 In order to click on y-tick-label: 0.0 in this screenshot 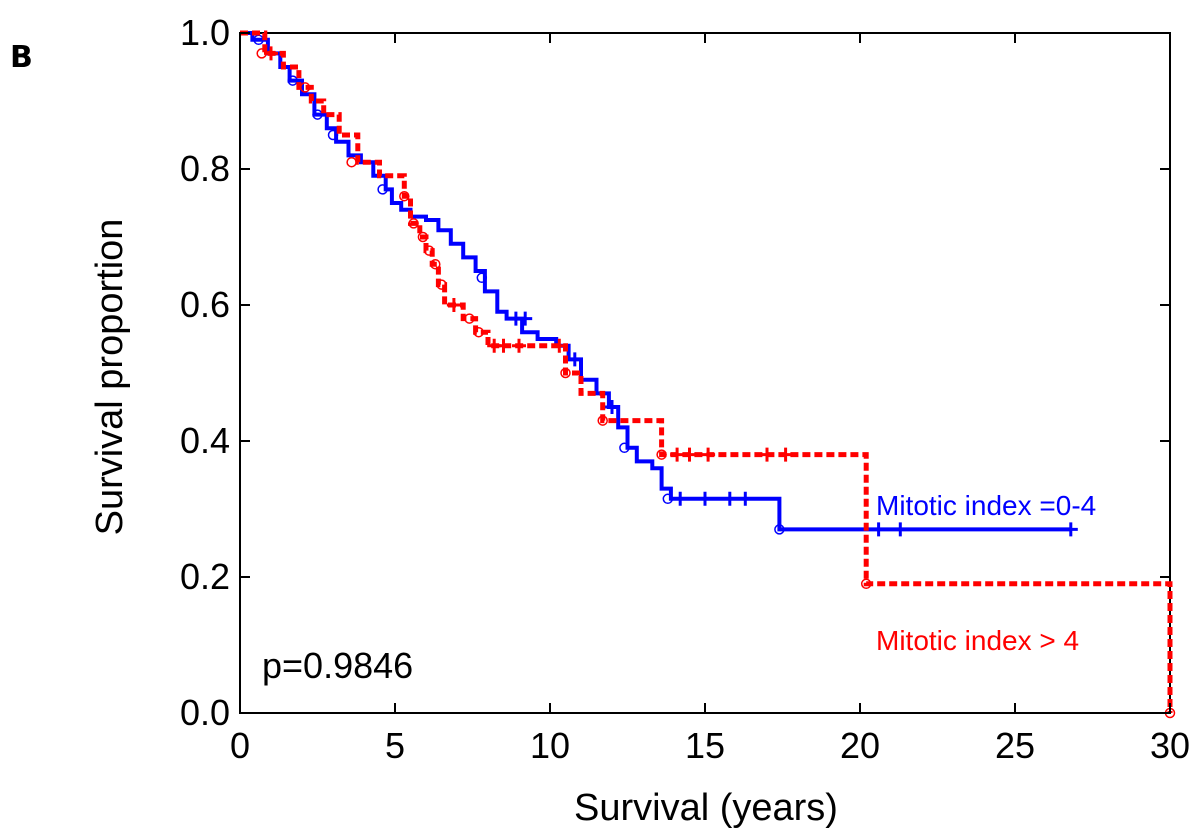, I will do `click(205, 712)`.